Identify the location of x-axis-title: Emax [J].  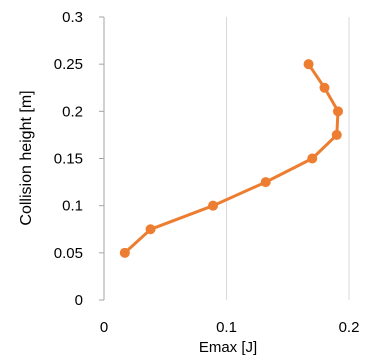
(228, 347).